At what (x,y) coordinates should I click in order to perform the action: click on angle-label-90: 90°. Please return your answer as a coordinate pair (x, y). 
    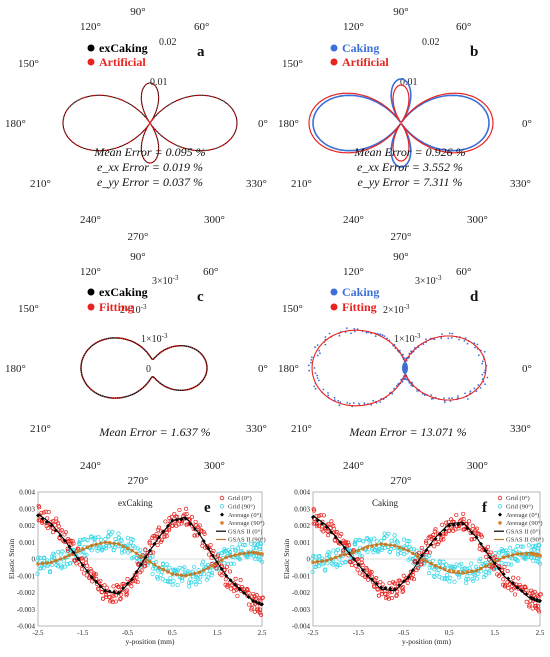
    Looking at the image, I should click on (400, 257).